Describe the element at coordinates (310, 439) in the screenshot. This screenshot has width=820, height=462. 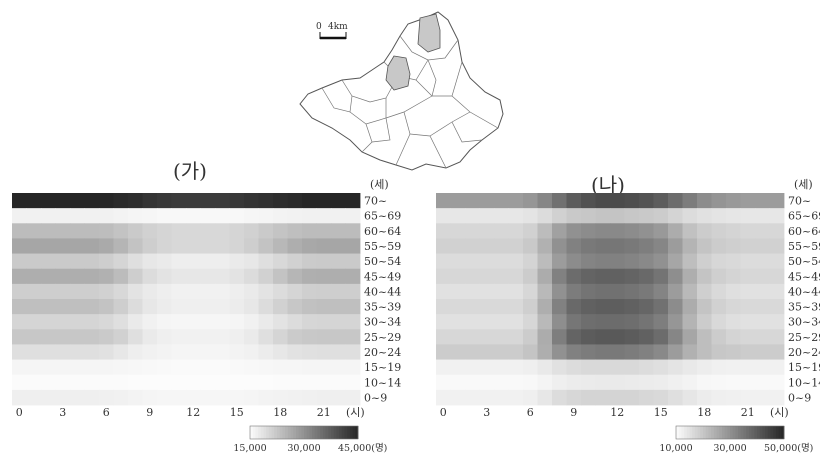
I see `colorbar: 15,000 30,000 45,000(명)` at that location.